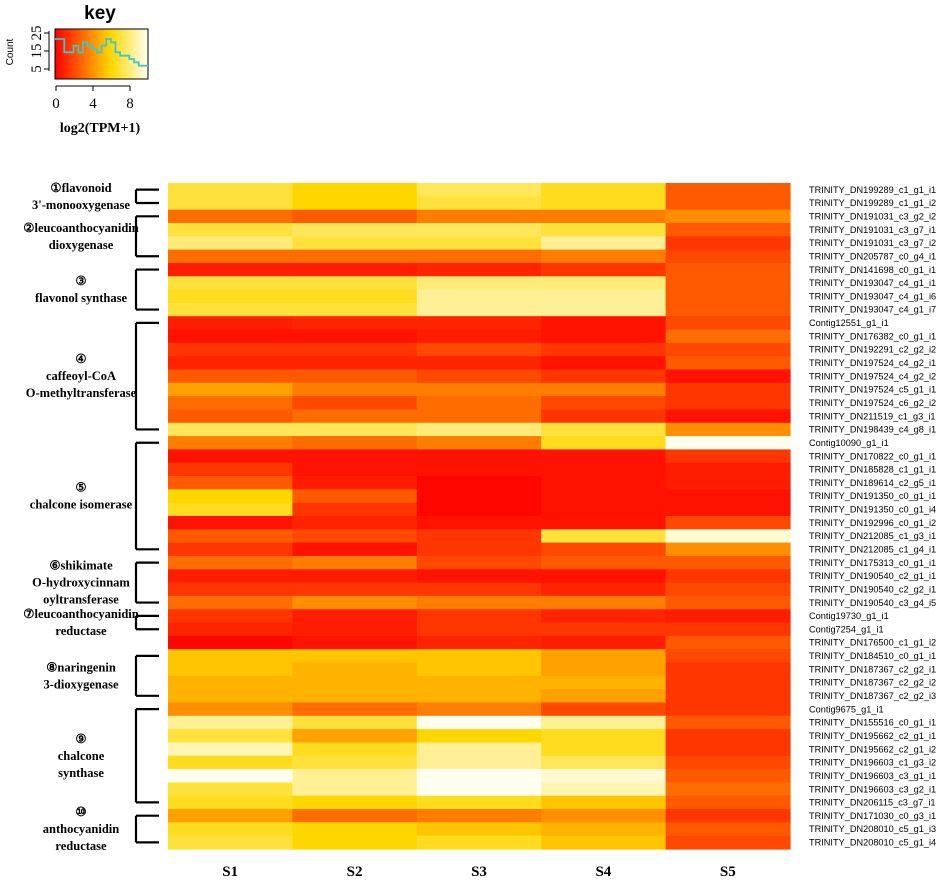 The height and width of the screenshot is (881, 944). I want to click on group-label: ①flavonoid, so click(80, 188).